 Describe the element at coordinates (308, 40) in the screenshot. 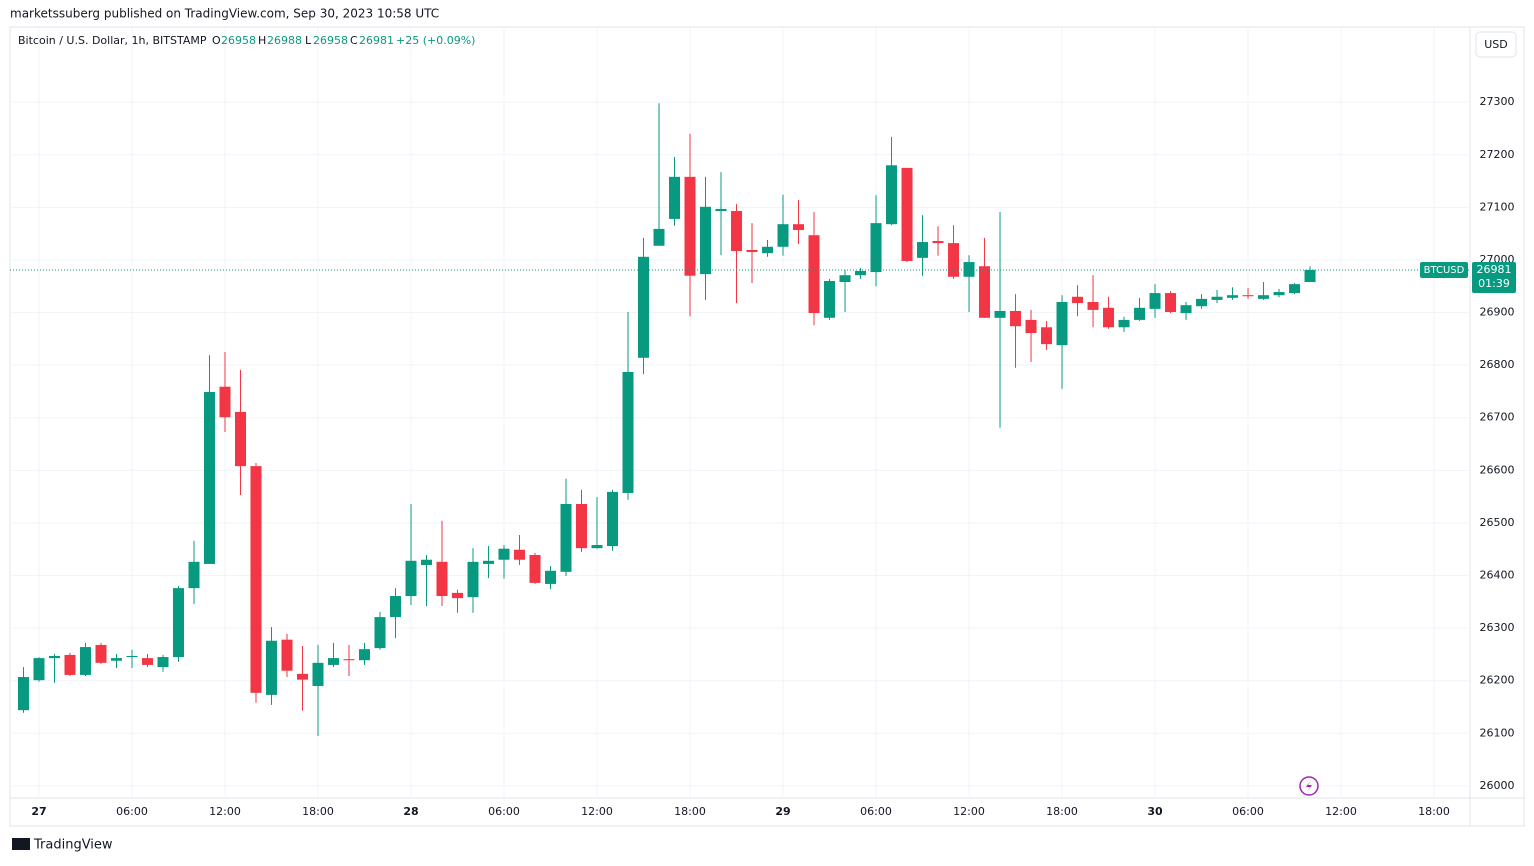

I see `legend-label: L` at that location.